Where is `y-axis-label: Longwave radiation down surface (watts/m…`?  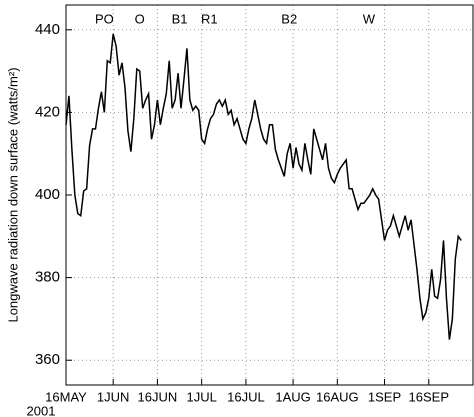 y-axis-label: Longwave radiation down surface (watts/m… is located at coordinates (12, 194).